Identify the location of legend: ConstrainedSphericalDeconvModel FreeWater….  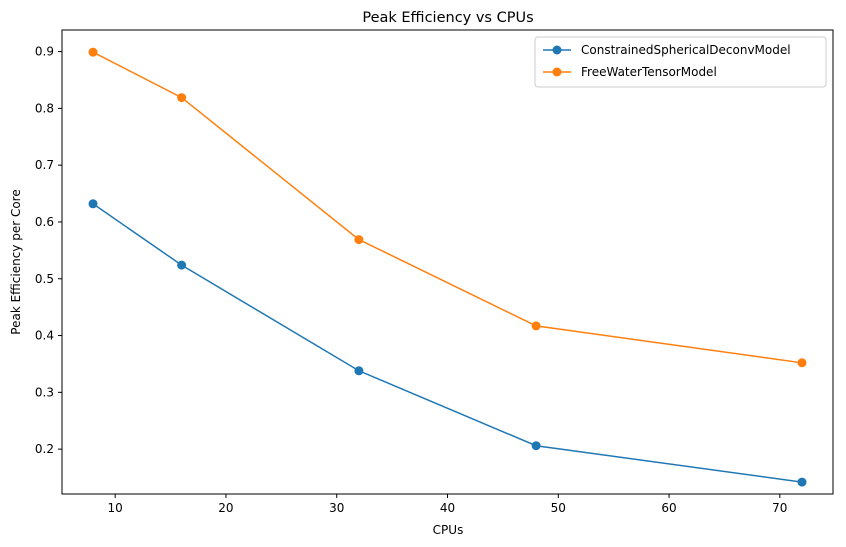
(680, 62).